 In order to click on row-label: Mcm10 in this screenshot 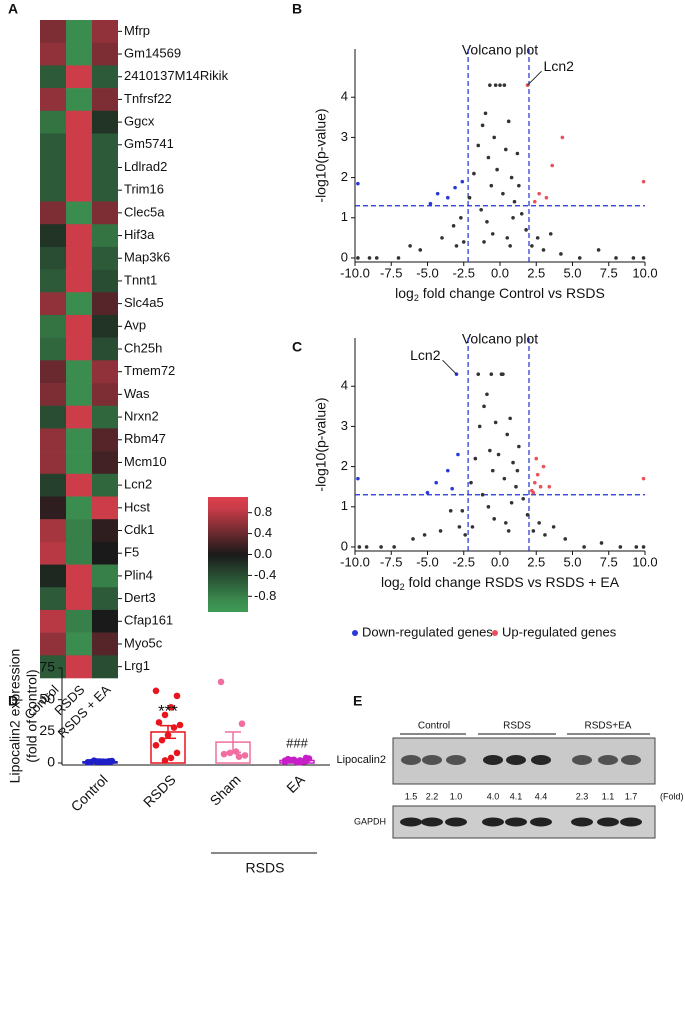, I will do `click(145, 461)`.